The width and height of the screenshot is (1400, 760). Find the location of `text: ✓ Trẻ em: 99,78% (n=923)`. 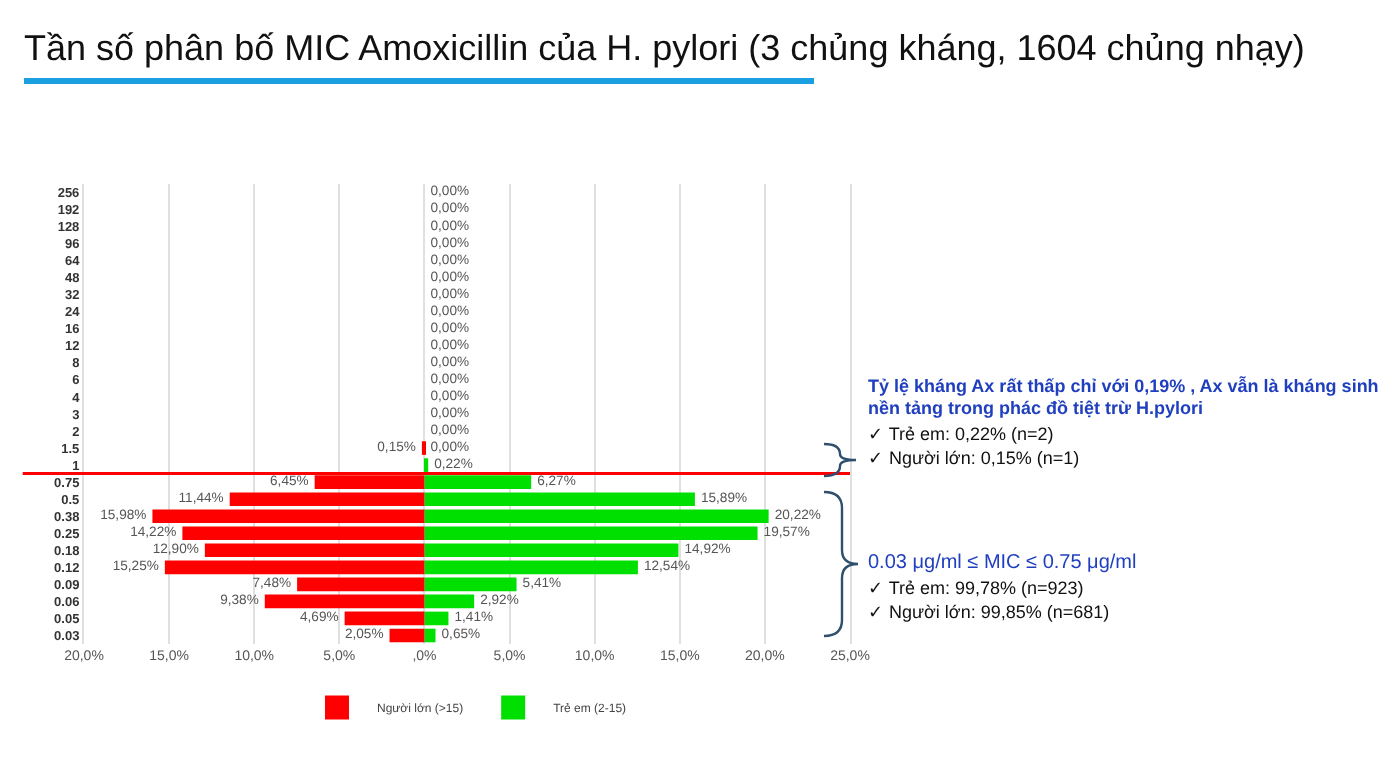

text: ✓ Trẻ em: 99,78% (n=923) is located at coordinates (976, 589).